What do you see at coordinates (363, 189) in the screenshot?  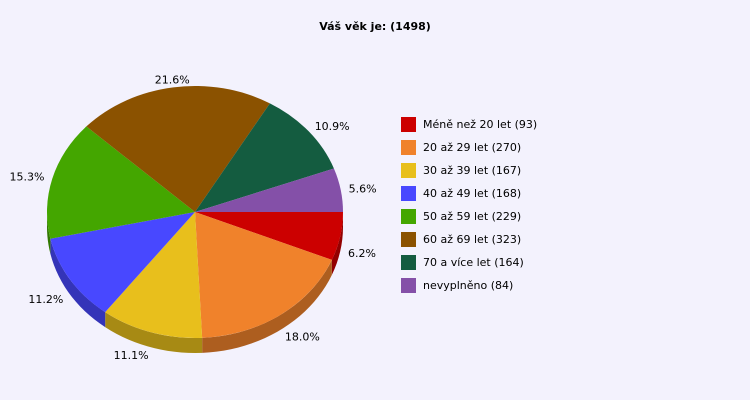 I see `pie-percent-label-7: 5.6%` at bounding box center [363, 189].